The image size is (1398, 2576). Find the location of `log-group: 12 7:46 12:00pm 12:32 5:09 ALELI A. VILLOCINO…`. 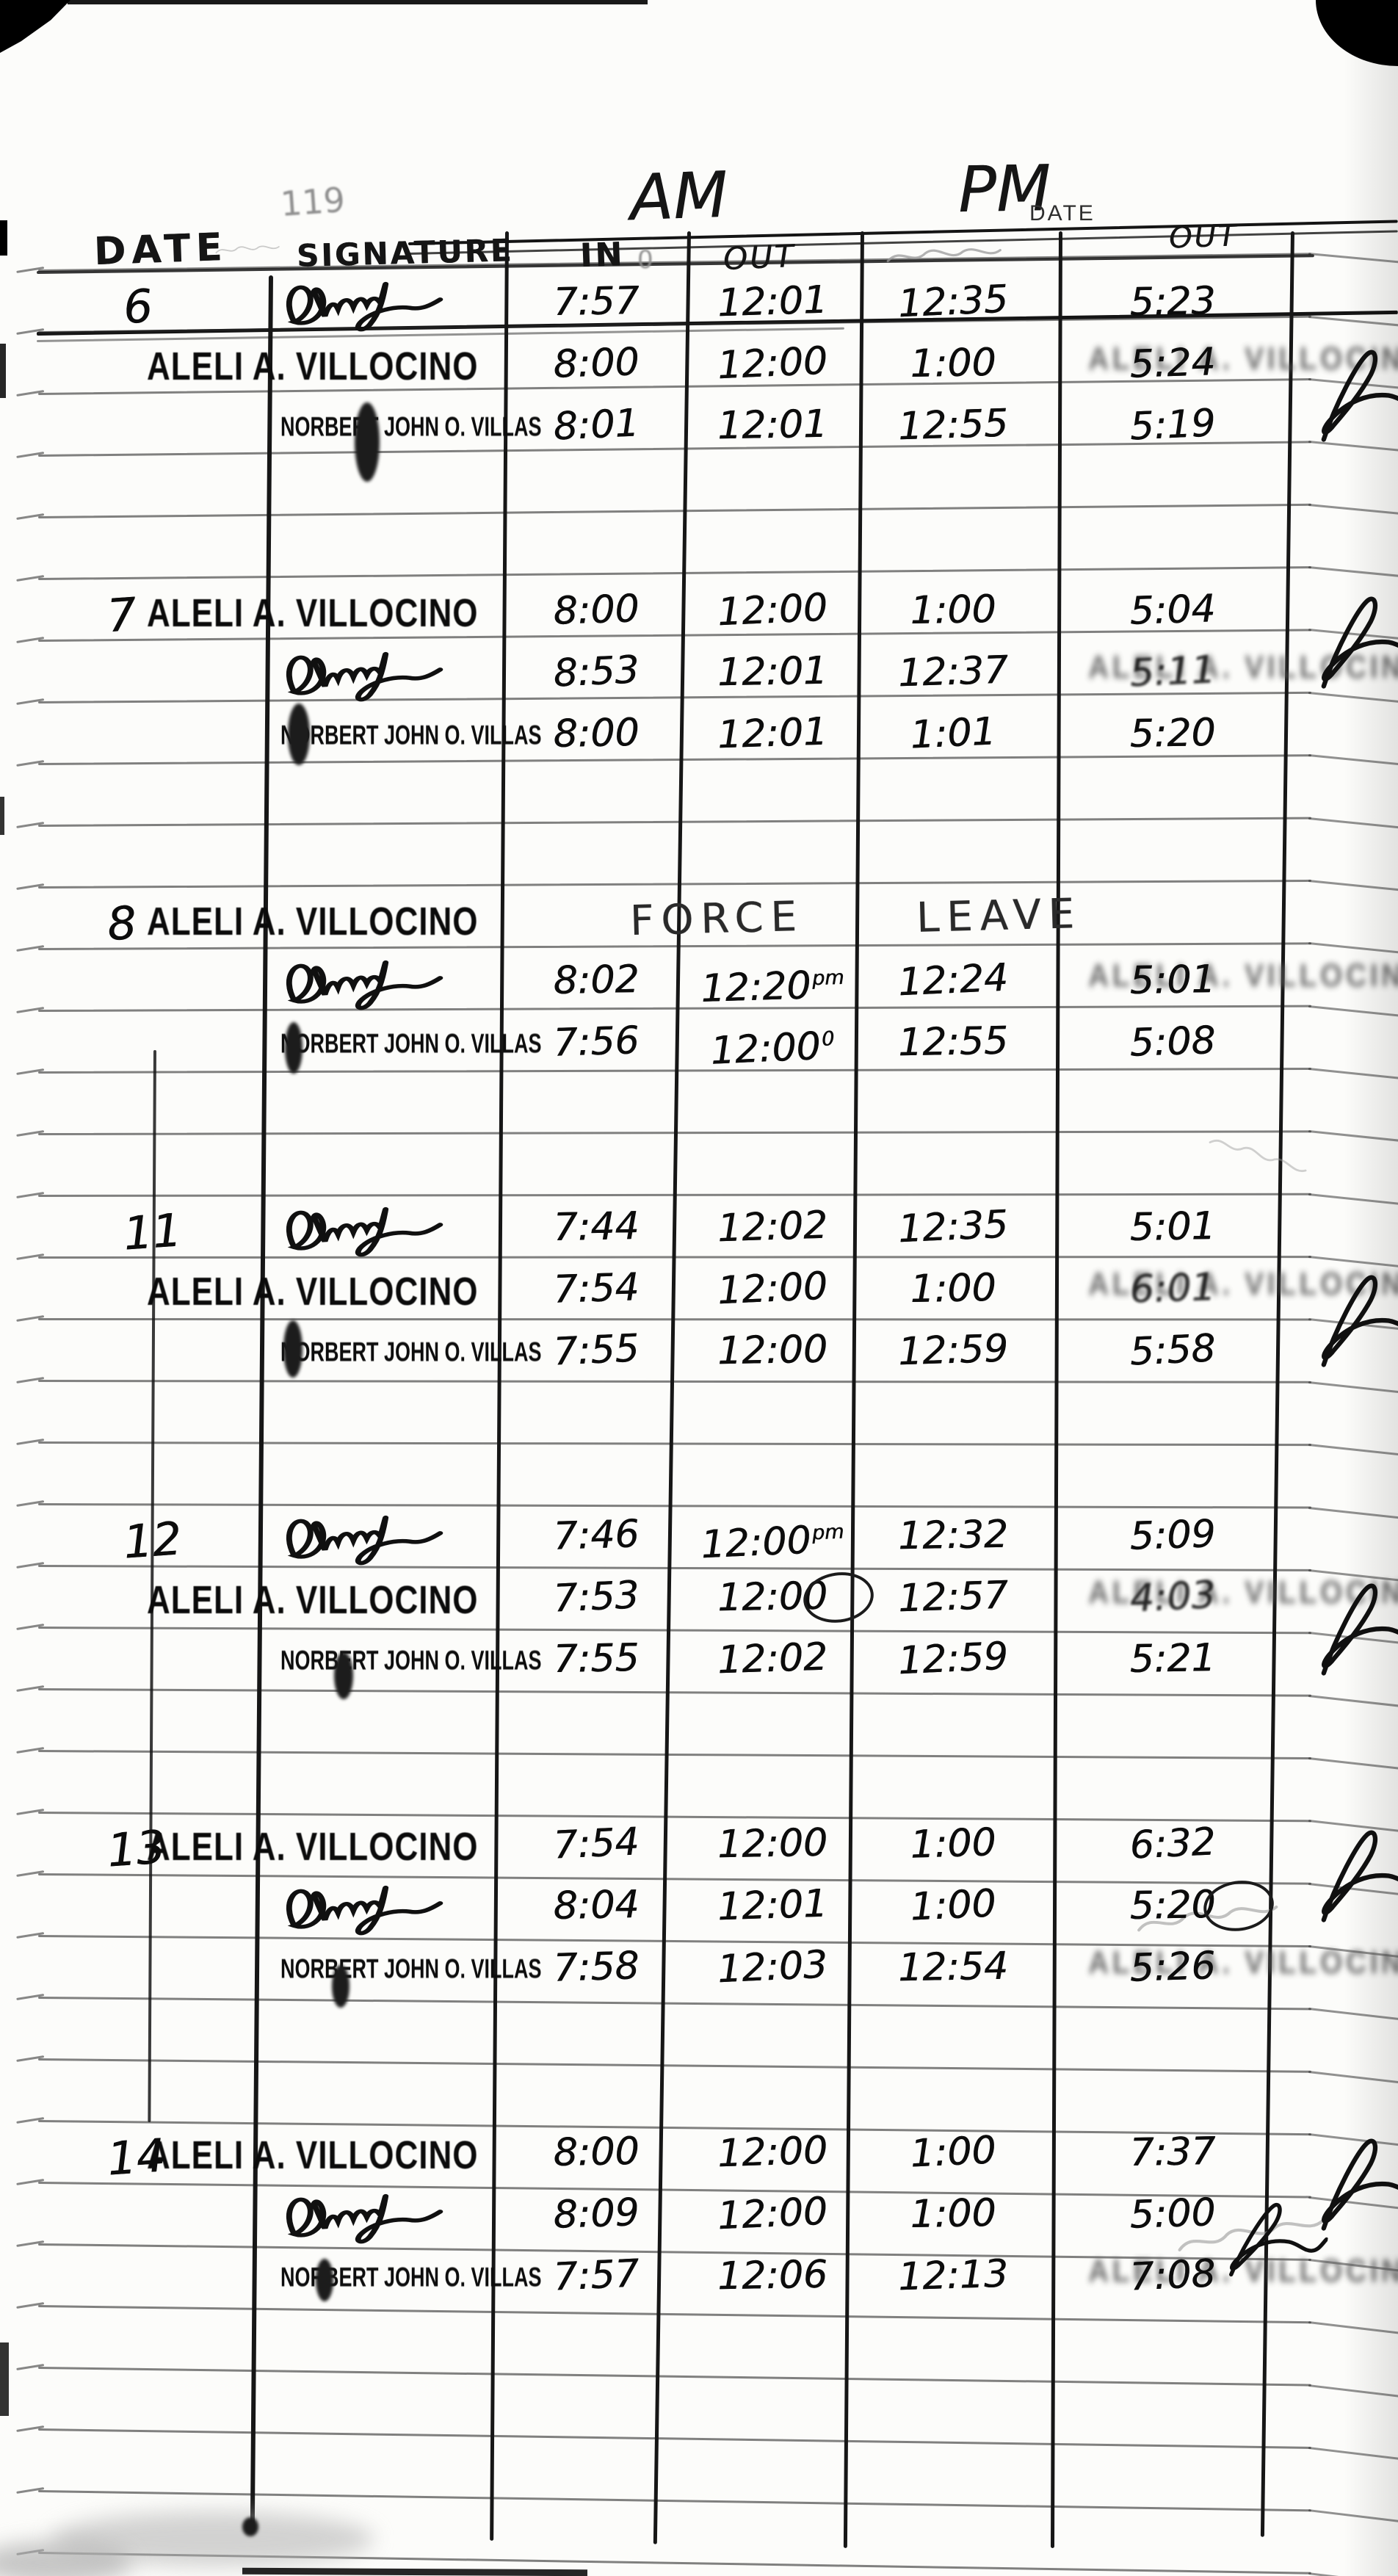

log-group: 12 7:46 12:00pm 12:32 5:09 ALELI A. VILLOCINO… is located at coordinates (699, 1595).